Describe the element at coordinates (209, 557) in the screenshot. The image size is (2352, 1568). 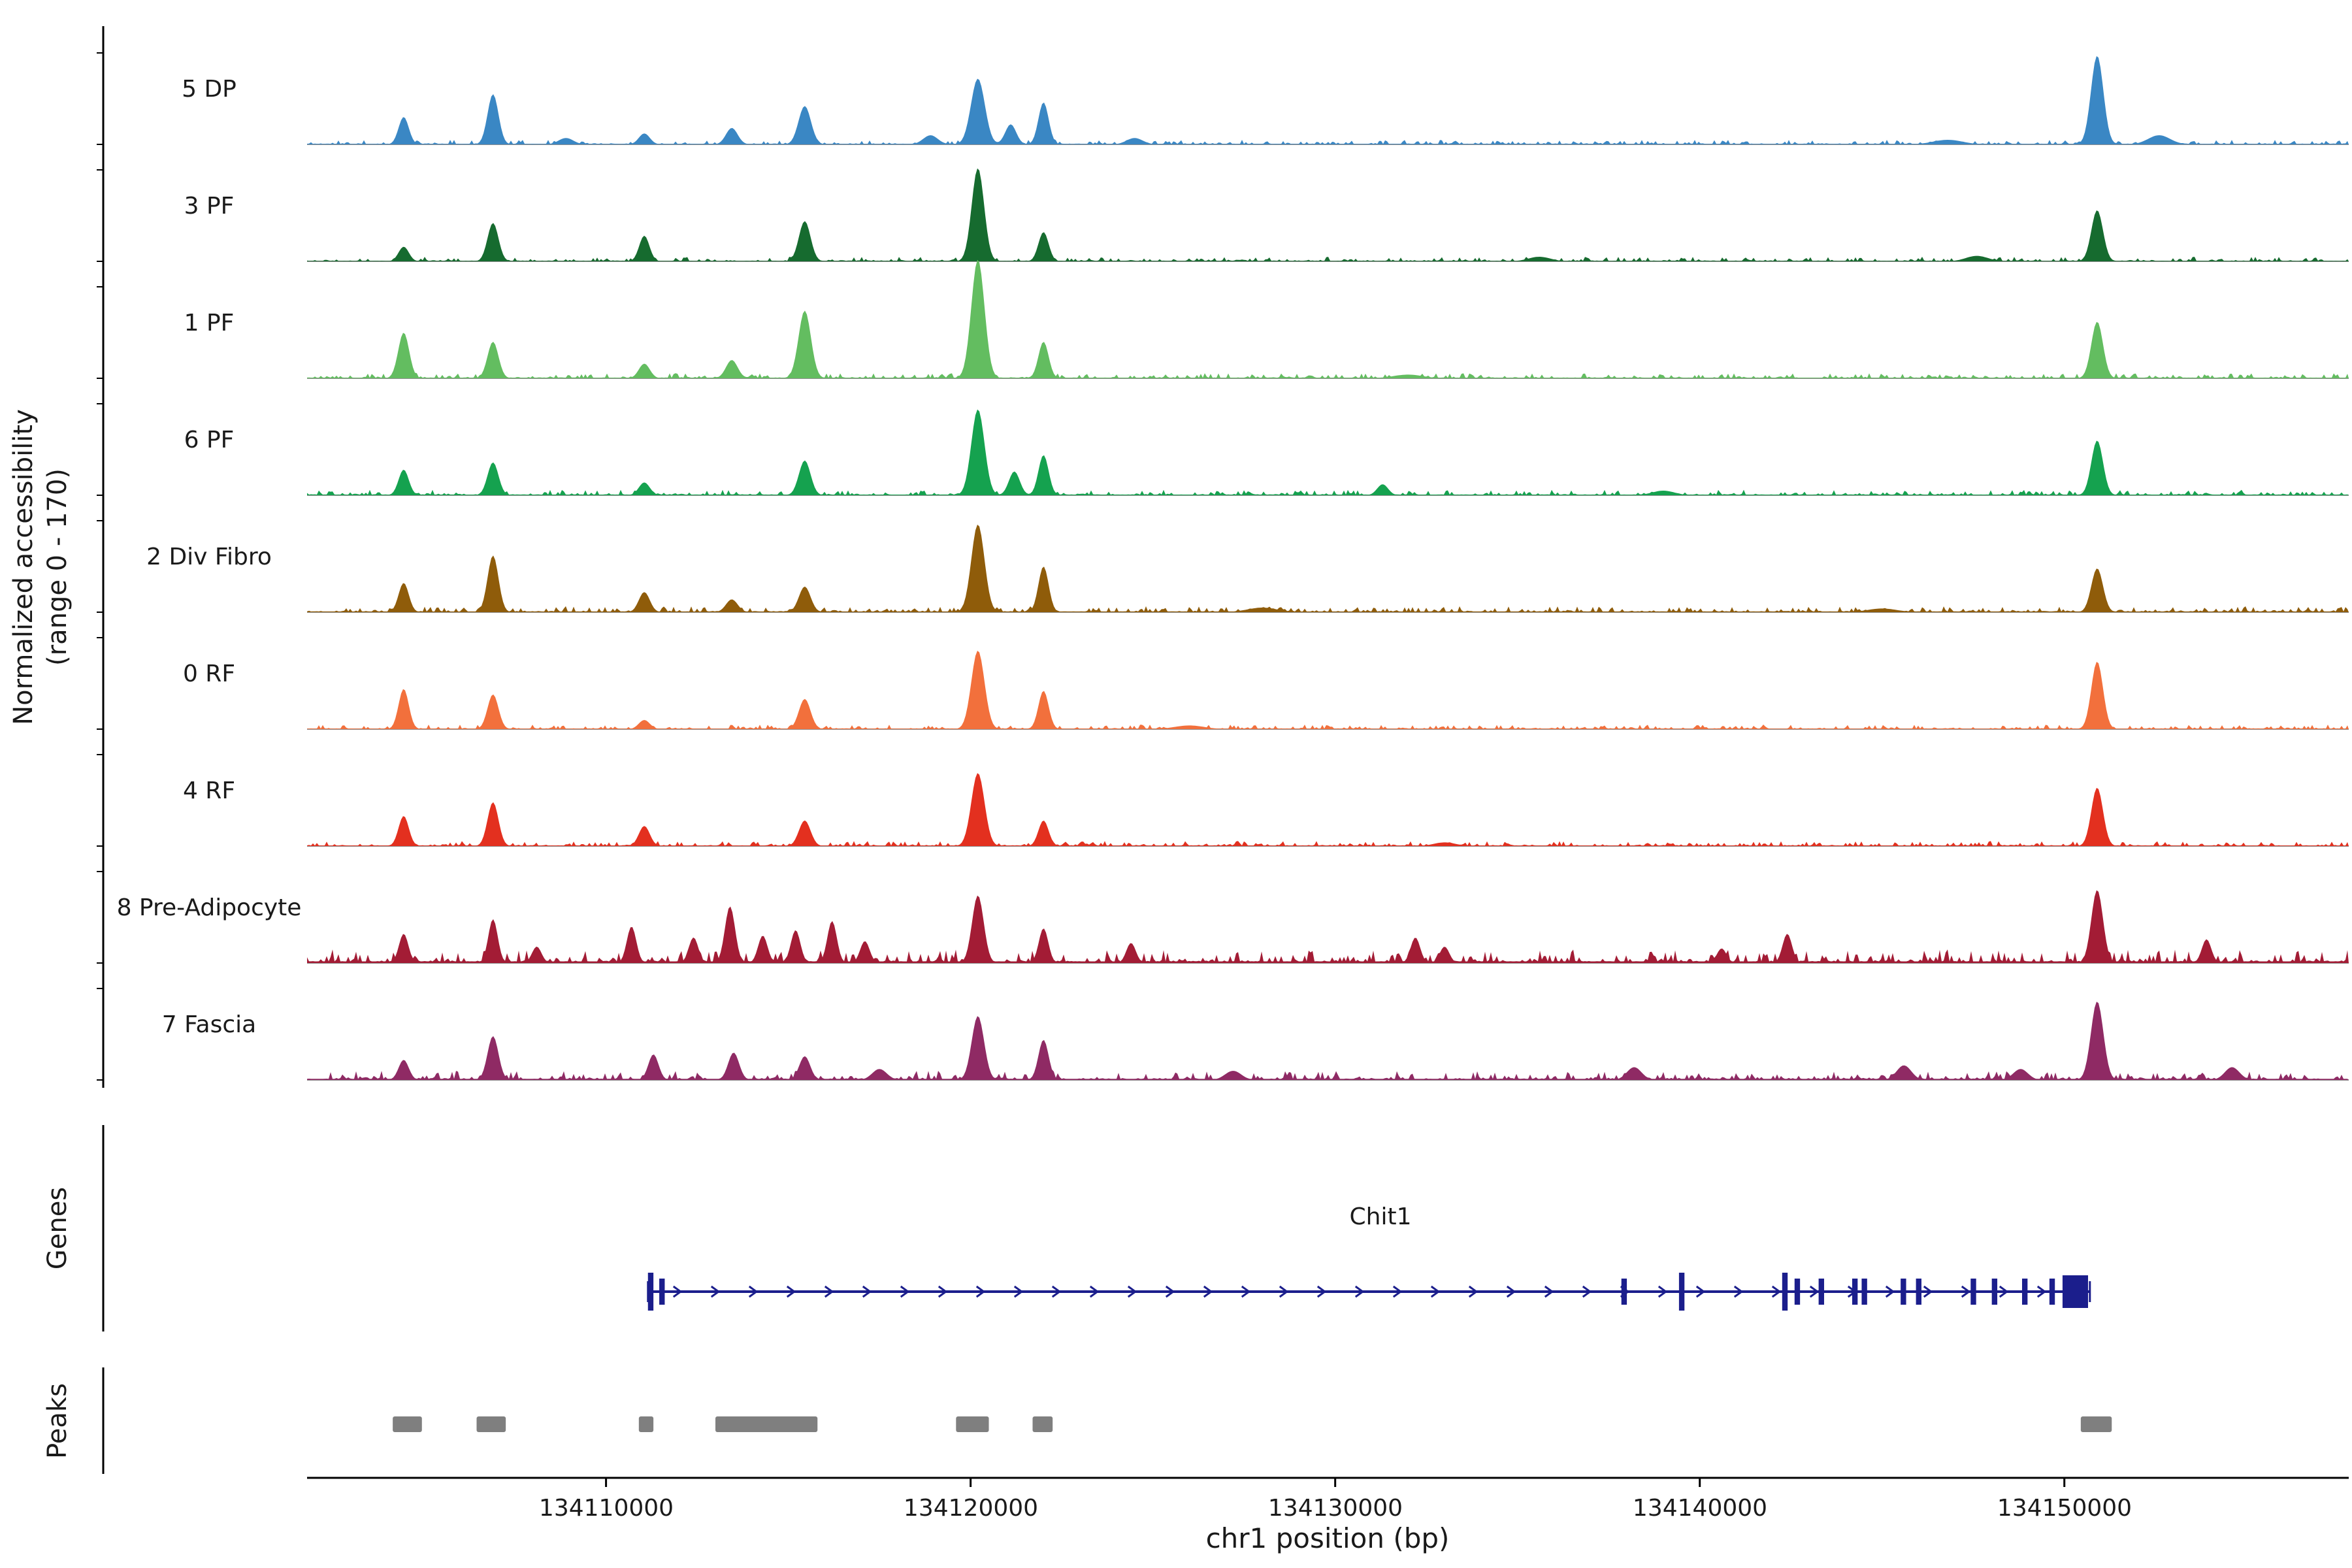
I see `track-label-2-div-fibro: 2 Div Fibro` at that location.